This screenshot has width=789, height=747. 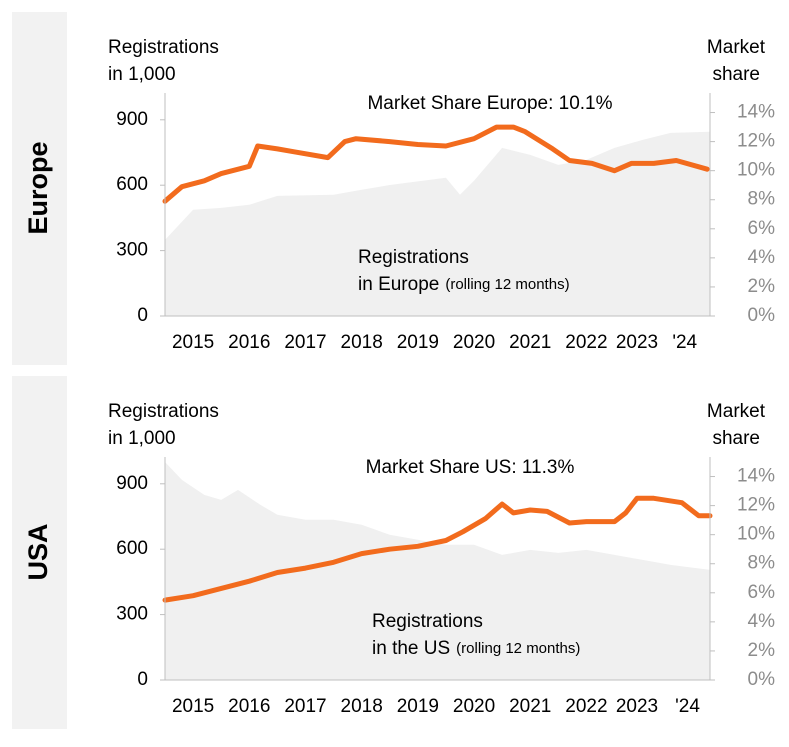 What do you see at coordinates (398, 284) in the screenshot?
I see `annotation-text: in Europe` at bounding box center [398, 284].